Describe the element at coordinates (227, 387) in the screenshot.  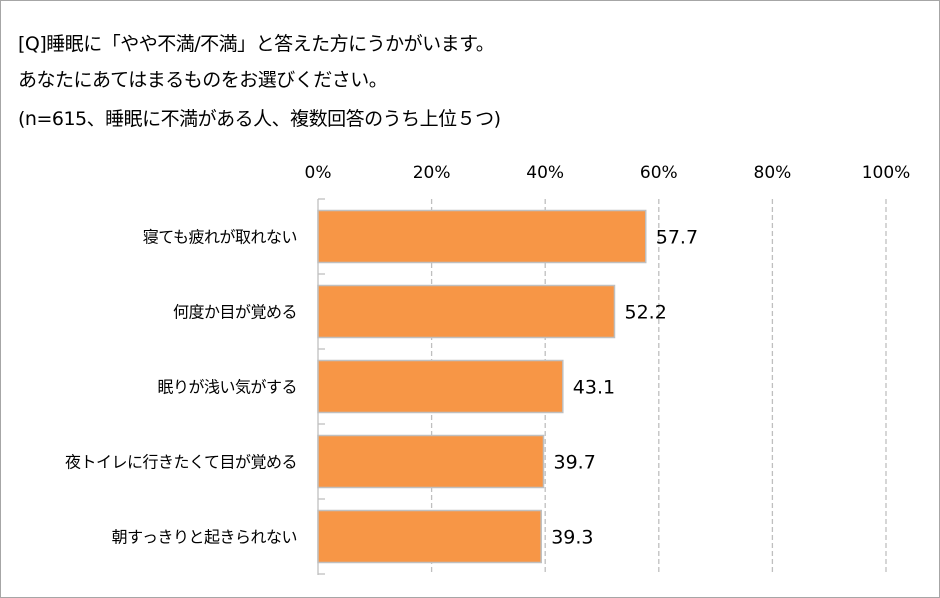
I see `category-label: 眠りが浅い気がする` at that location.